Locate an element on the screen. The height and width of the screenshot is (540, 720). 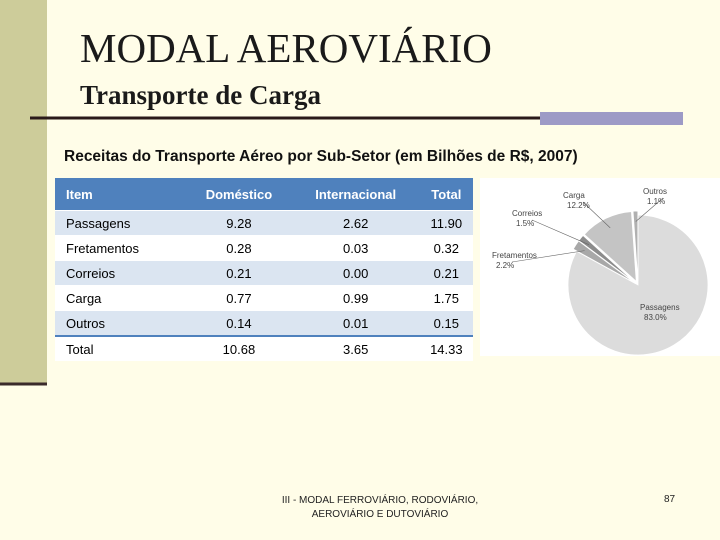
table-cell: 14.33 is located at coordinates (446, 348).